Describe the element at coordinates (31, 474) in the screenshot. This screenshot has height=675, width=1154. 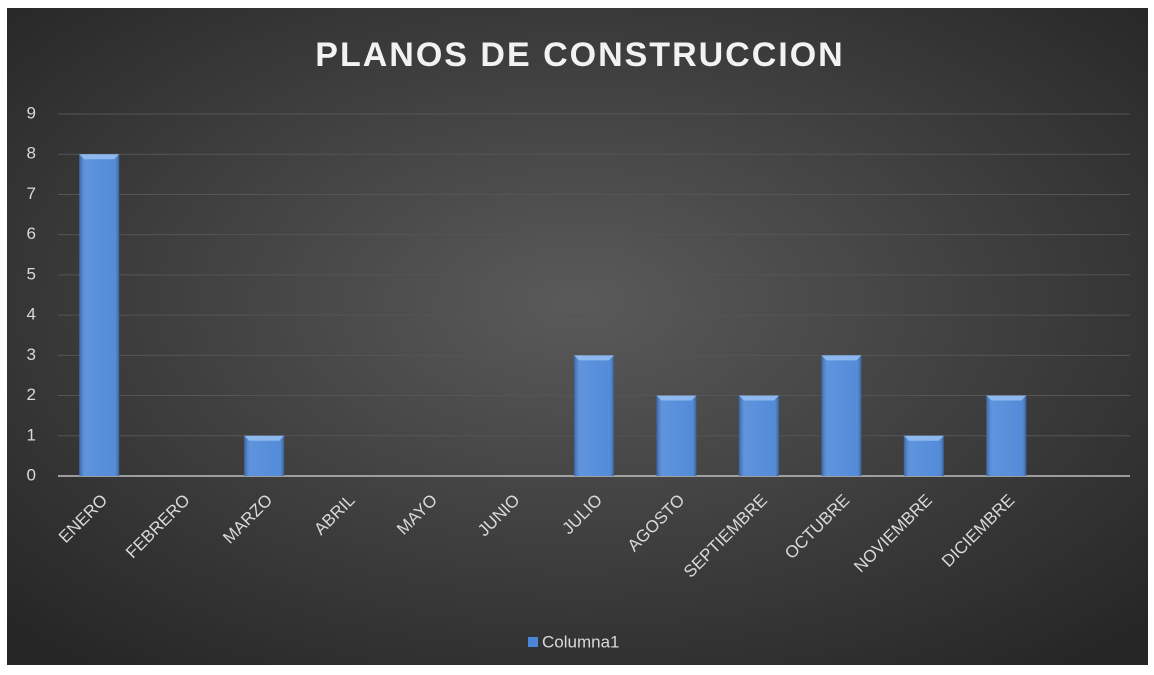
I see `y-tick-label: 0` at that location.